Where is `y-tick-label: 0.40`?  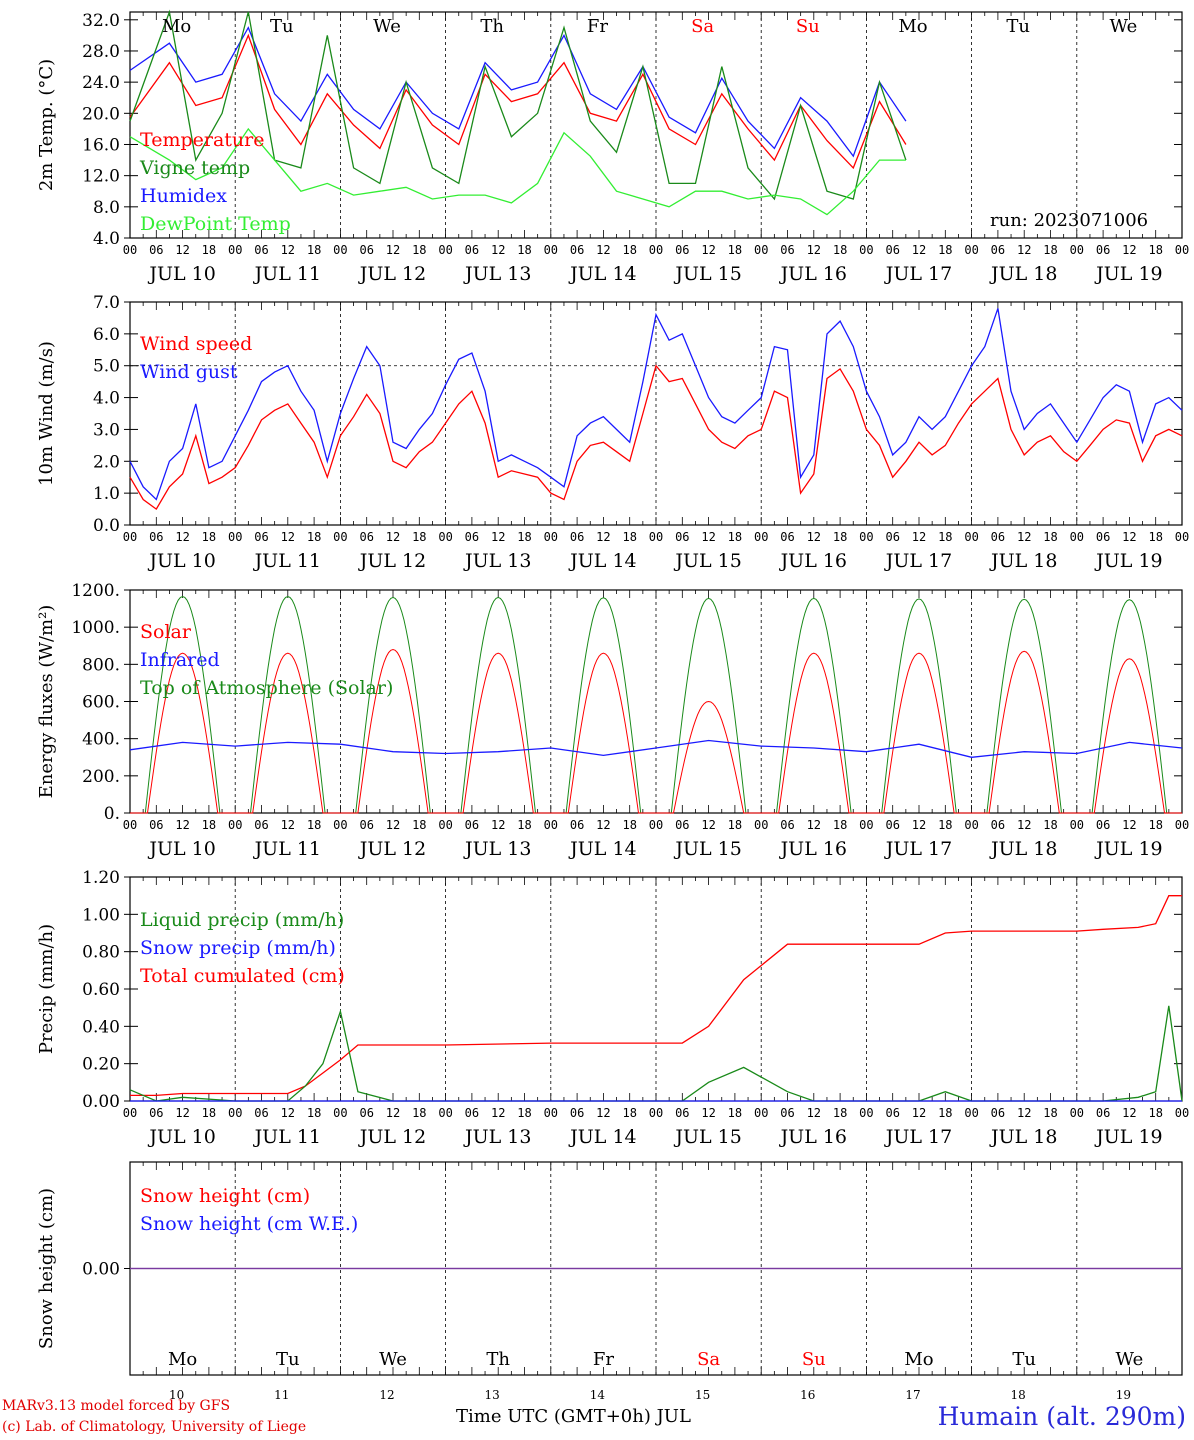
y-tick-label: 0.40 is located at coordinates (101, 1027).